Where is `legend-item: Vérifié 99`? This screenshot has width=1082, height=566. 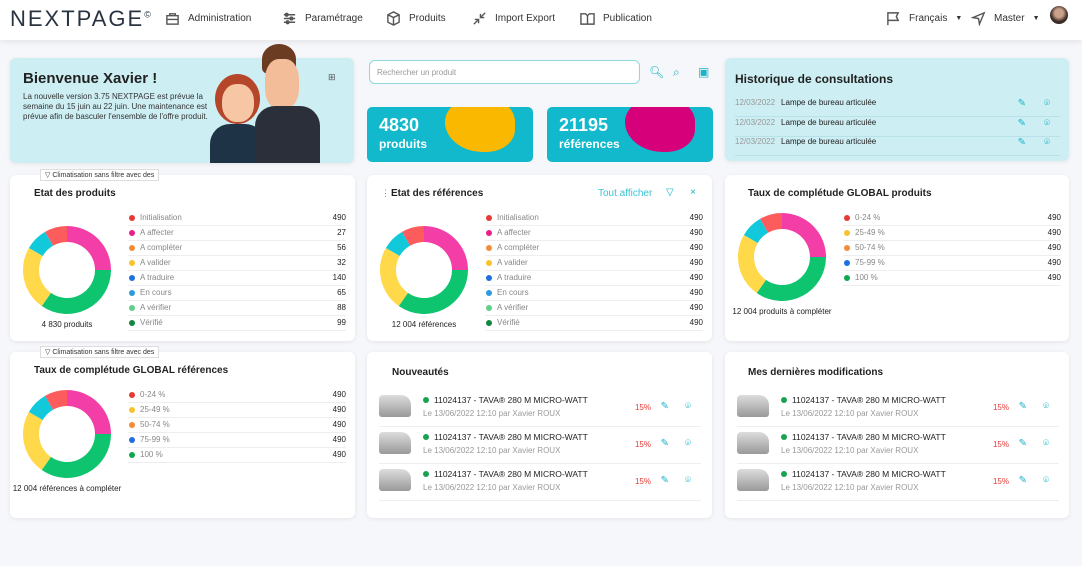
legend-item: Vérifié 99 is located at coordinates (237, 323).